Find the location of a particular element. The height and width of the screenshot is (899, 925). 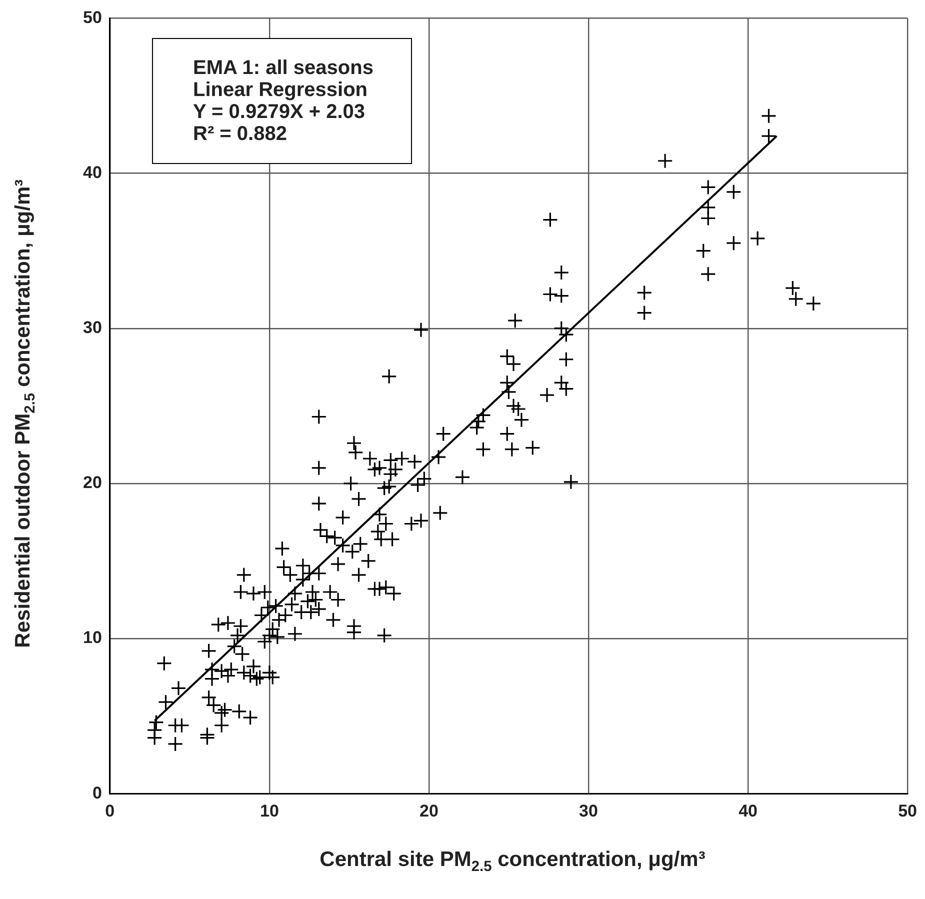

y-tick-label: 30 is located at coordinates (92, 328).